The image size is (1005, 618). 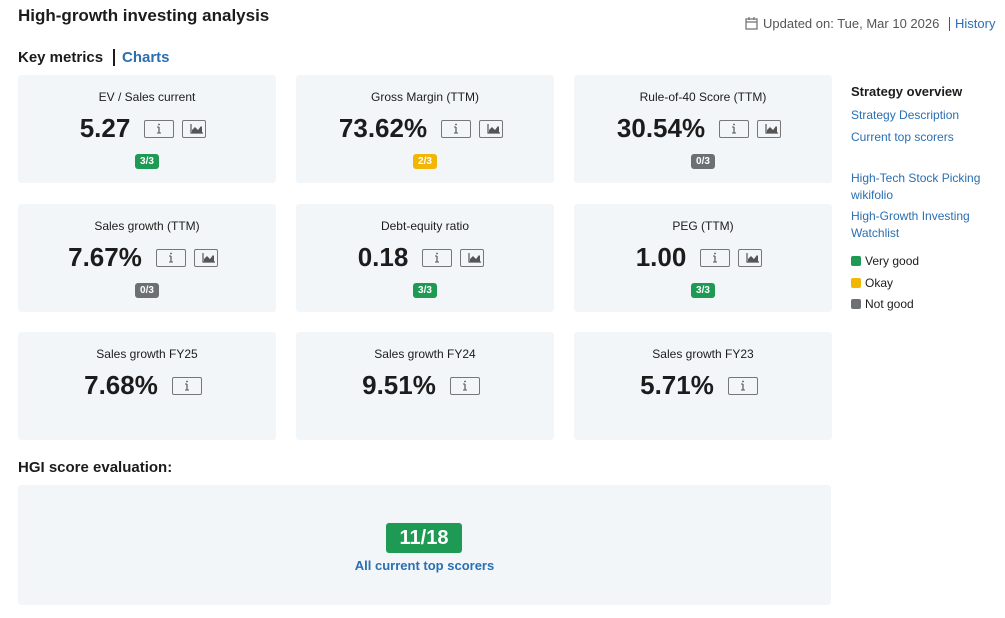 I want to click on metric-card: Sales growth FY23 5.71%, so click(x=703, y=386).